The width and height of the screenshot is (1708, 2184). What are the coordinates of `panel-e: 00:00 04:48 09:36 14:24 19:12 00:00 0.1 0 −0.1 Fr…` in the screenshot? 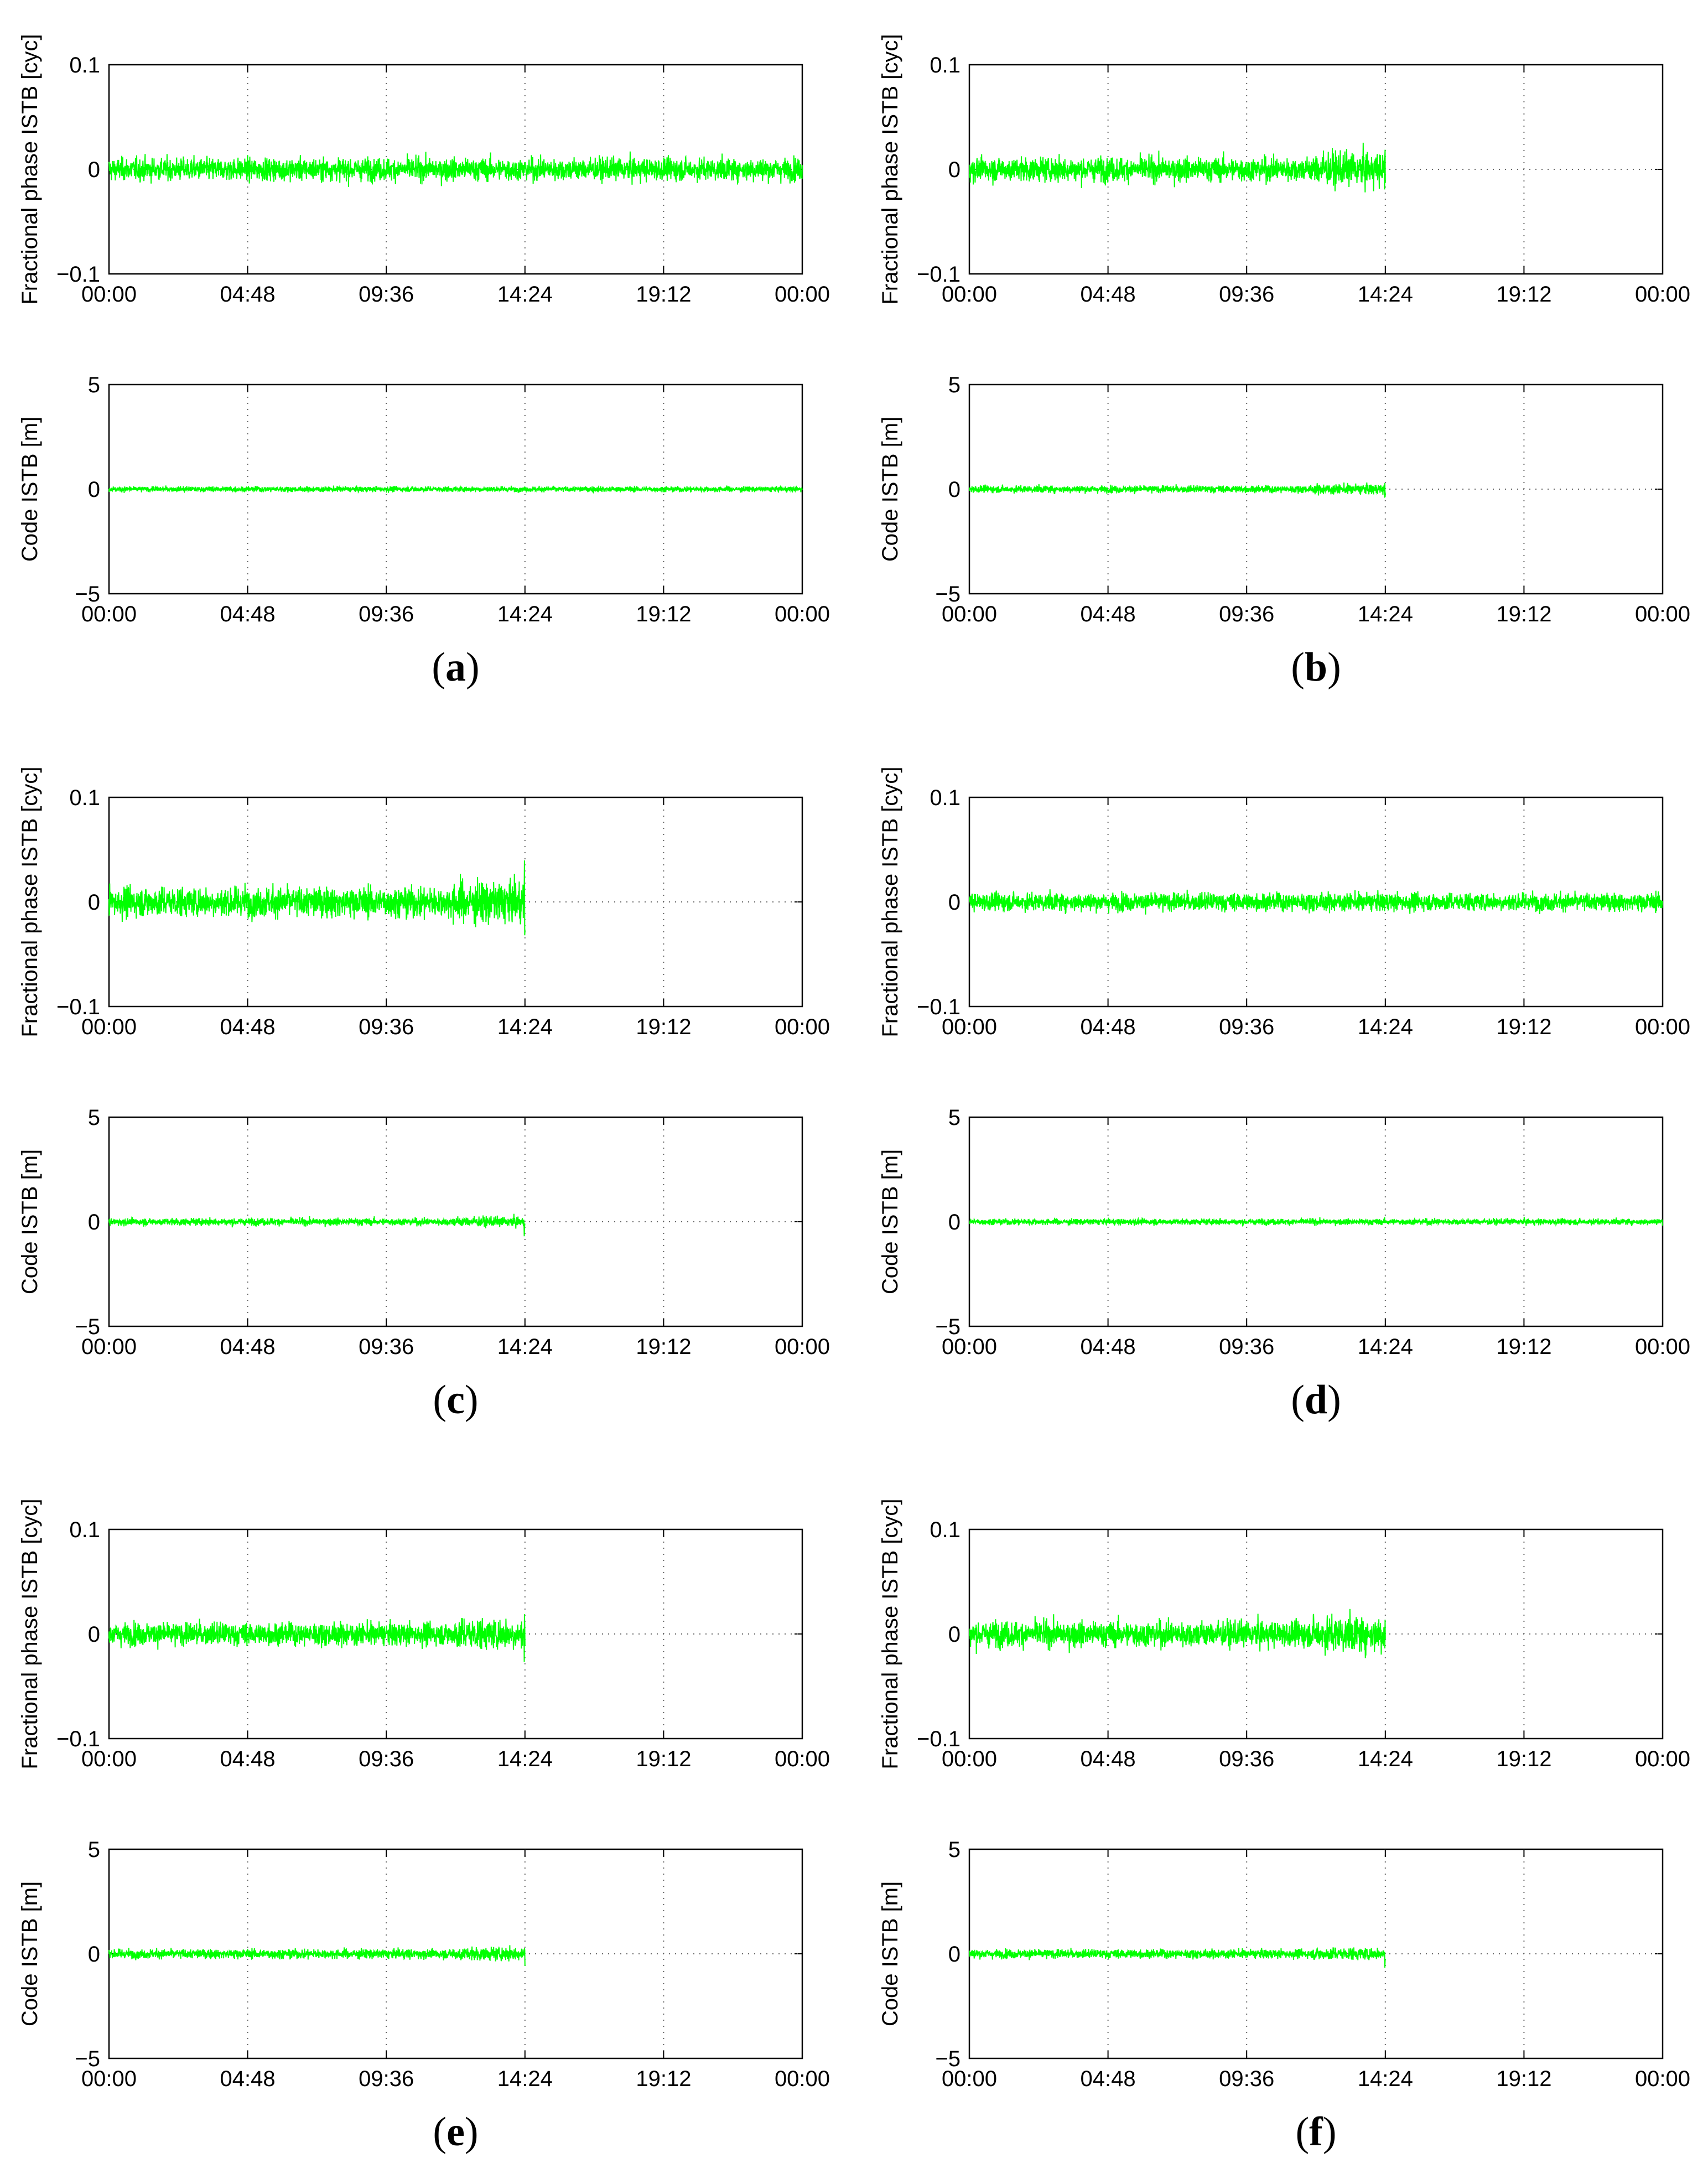 It's located at (424, 1826).